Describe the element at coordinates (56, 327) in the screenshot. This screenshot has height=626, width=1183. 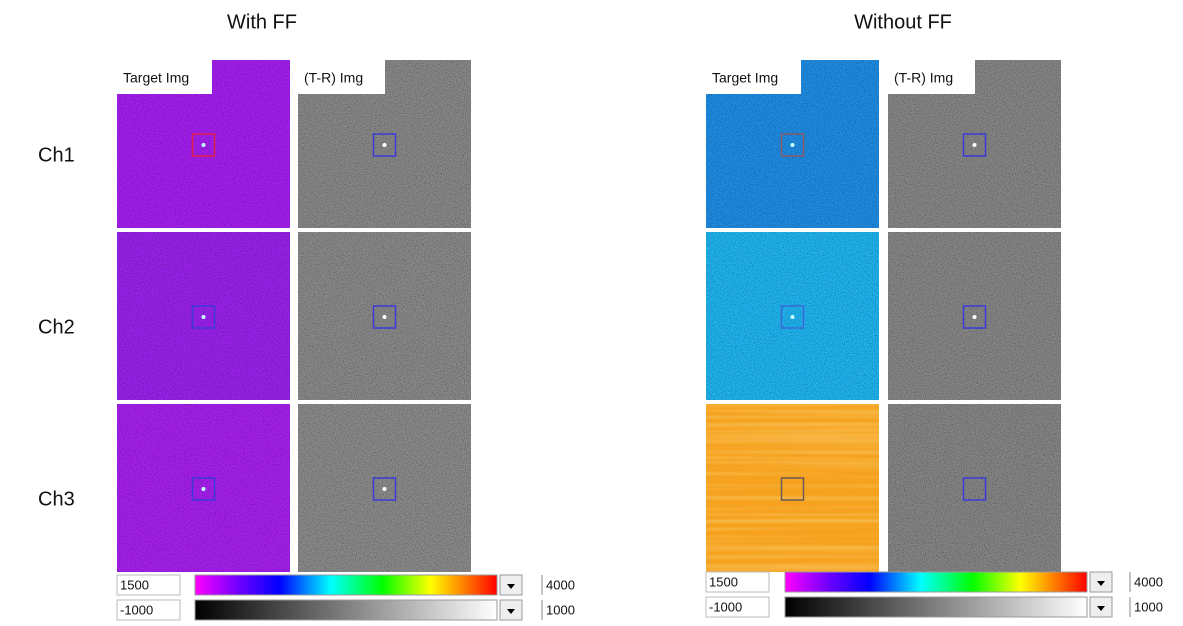
I see `row-label: Ch2` at that location.